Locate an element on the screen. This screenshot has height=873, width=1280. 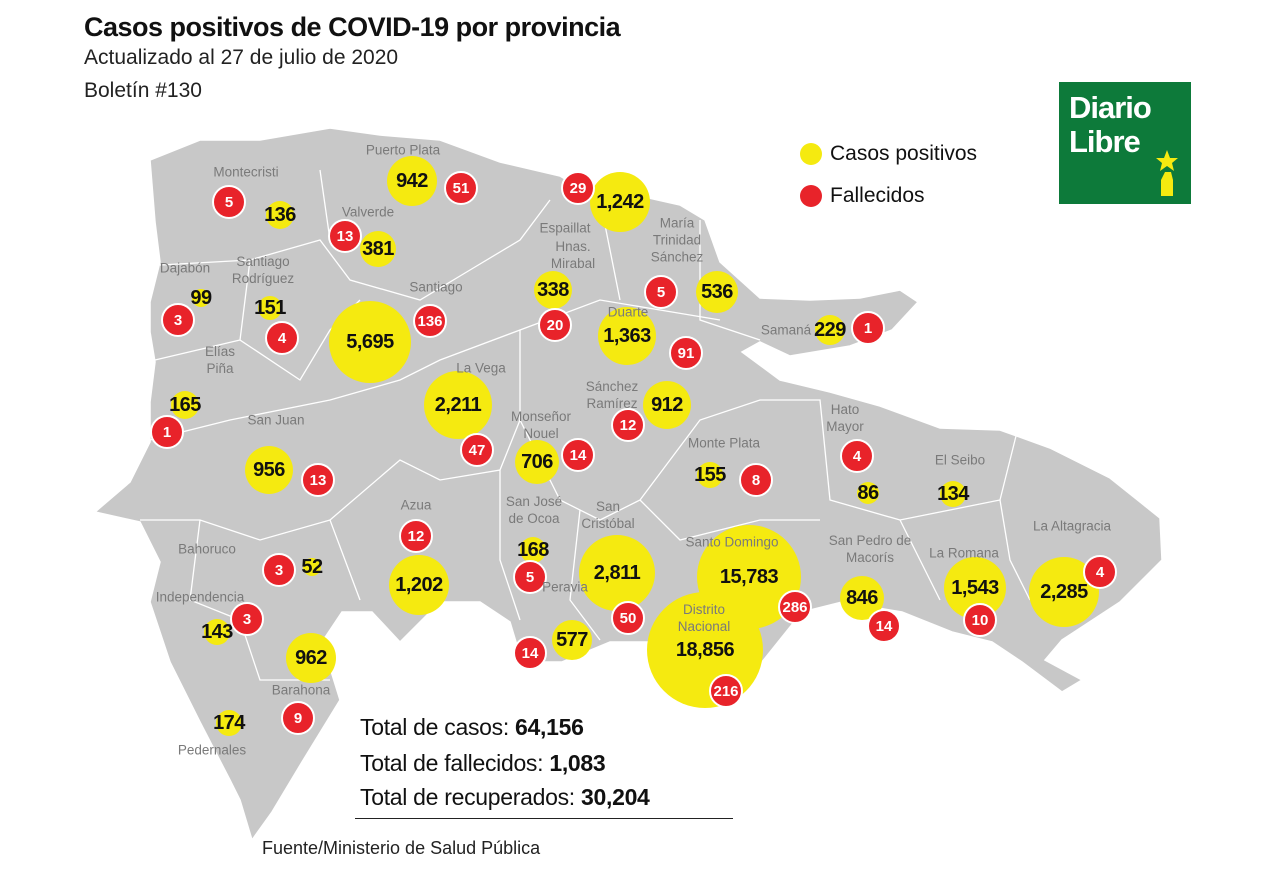
deaths-bubble-monsenor-nouel: 14 is located at coordinates (578, 455).